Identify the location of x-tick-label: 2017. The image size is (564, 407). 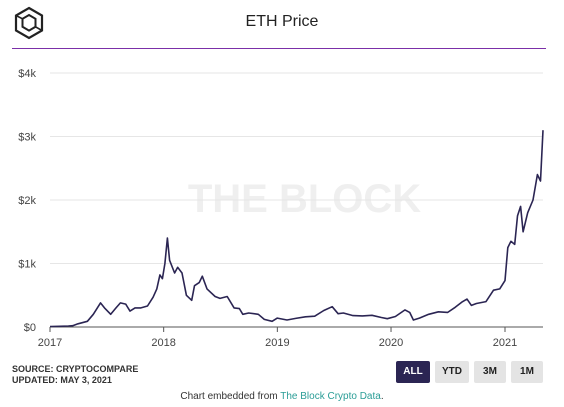
(50, 343).